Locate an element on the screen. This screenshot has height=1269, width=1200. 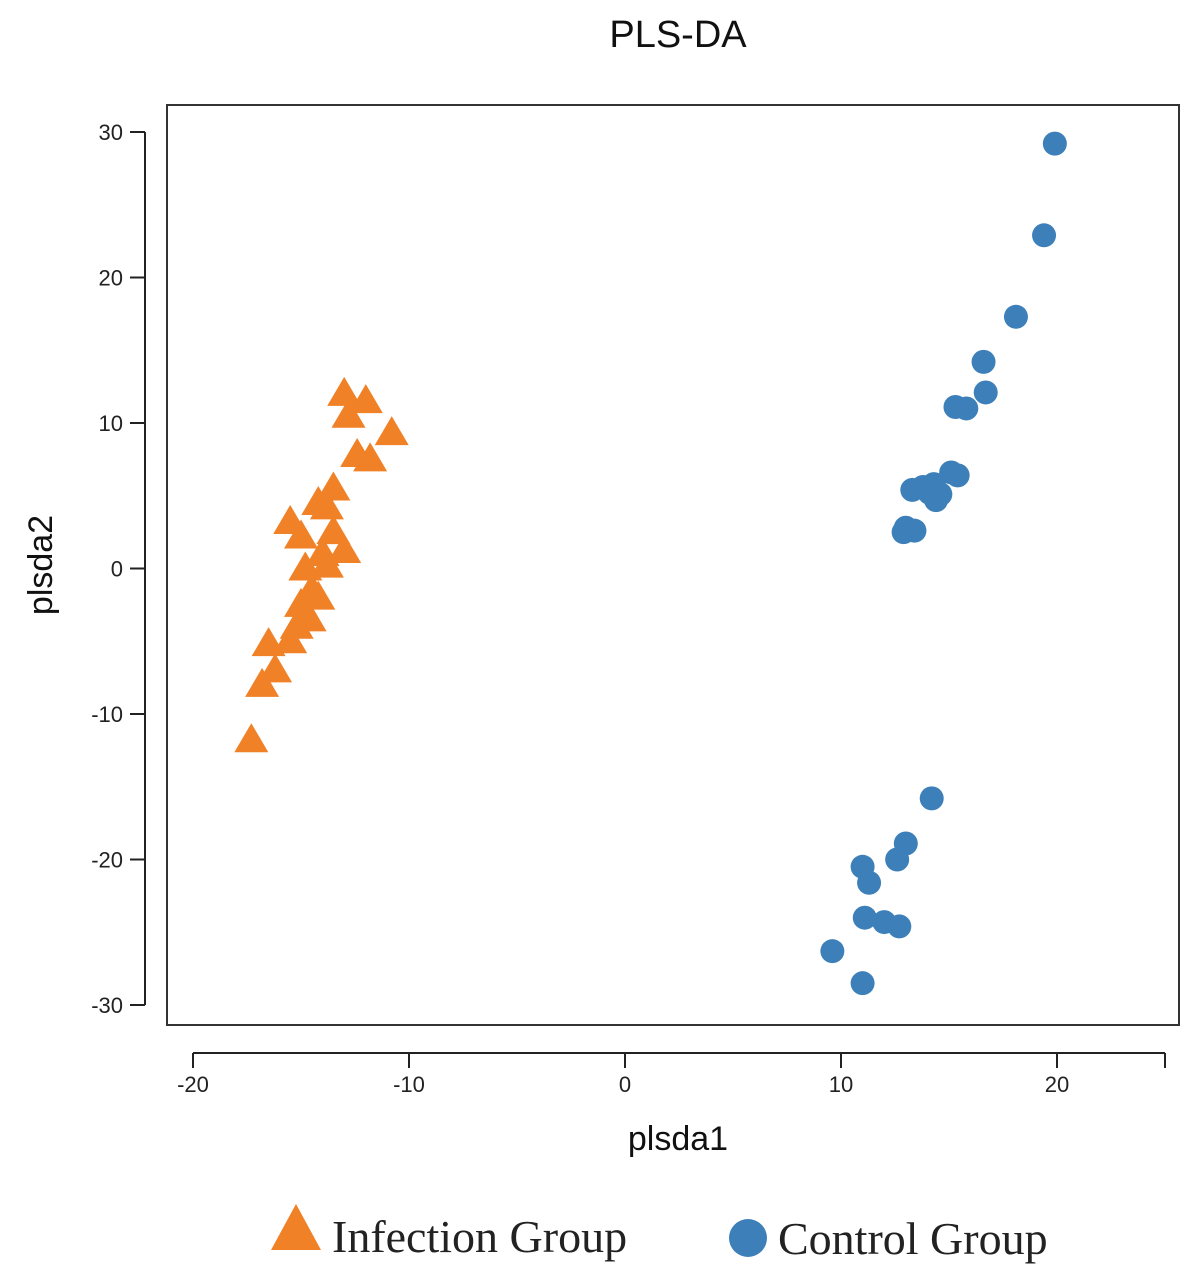
x-axis-label: plsda1 is located at coordinates (678, 1139).